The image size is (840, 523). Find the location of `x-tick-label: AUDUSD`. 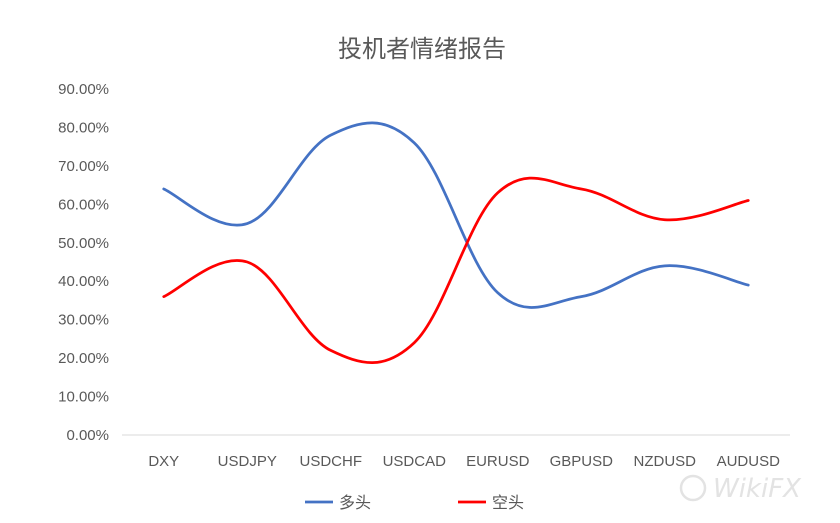

x-tick-label: AUDUSD is located at coordinates (749, 461).